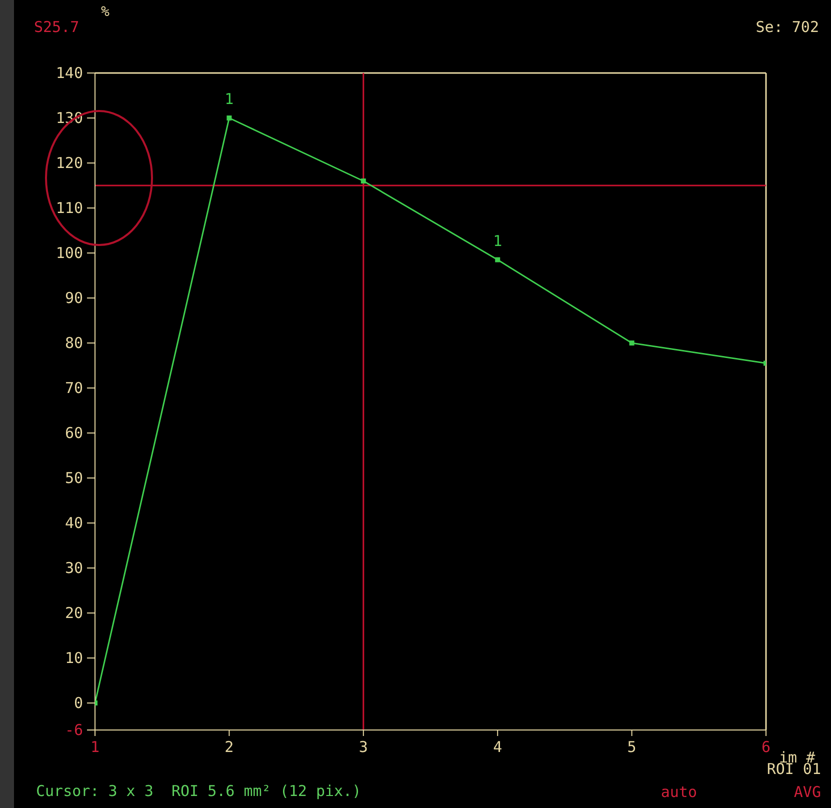 This screenshot has width=831, height=808. I want to click on x-tick-label: 2, so click(229, 747).